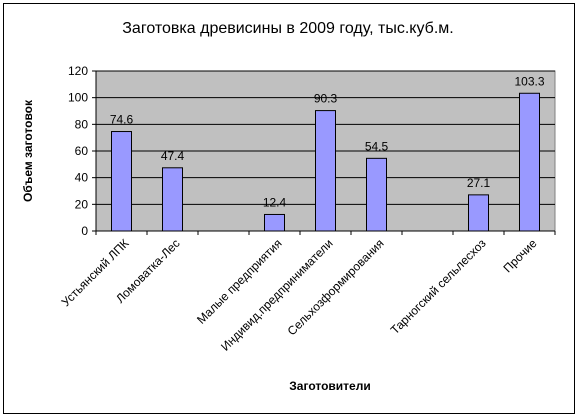 The height and width of the screenshot is (419, 580). I want to click on y-tick-label: 100, so click(78, 98).